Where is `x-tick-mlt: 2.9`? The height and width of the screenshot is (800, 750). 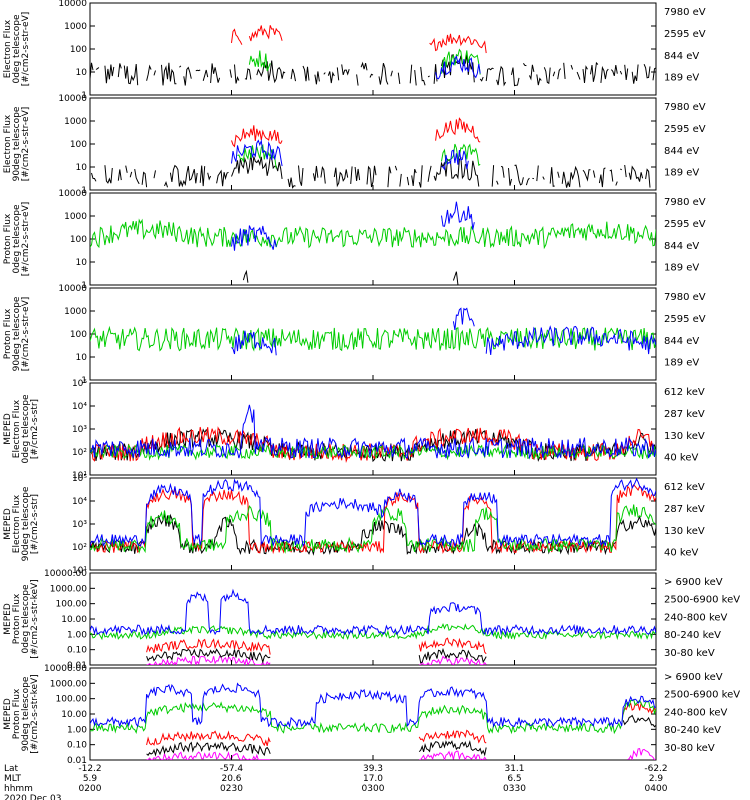
x-tick-mlt: 2.9 is located at coordinates (656, 779).